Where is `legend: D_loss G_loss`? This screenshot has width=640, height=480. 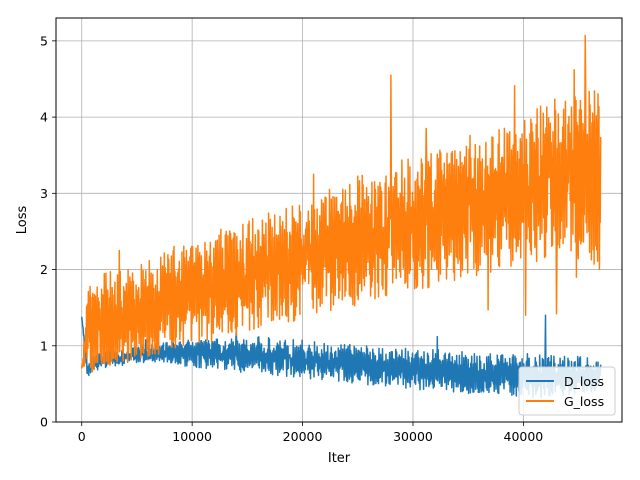
legend: D_loss G_loss is located at coordinates (567, 391).